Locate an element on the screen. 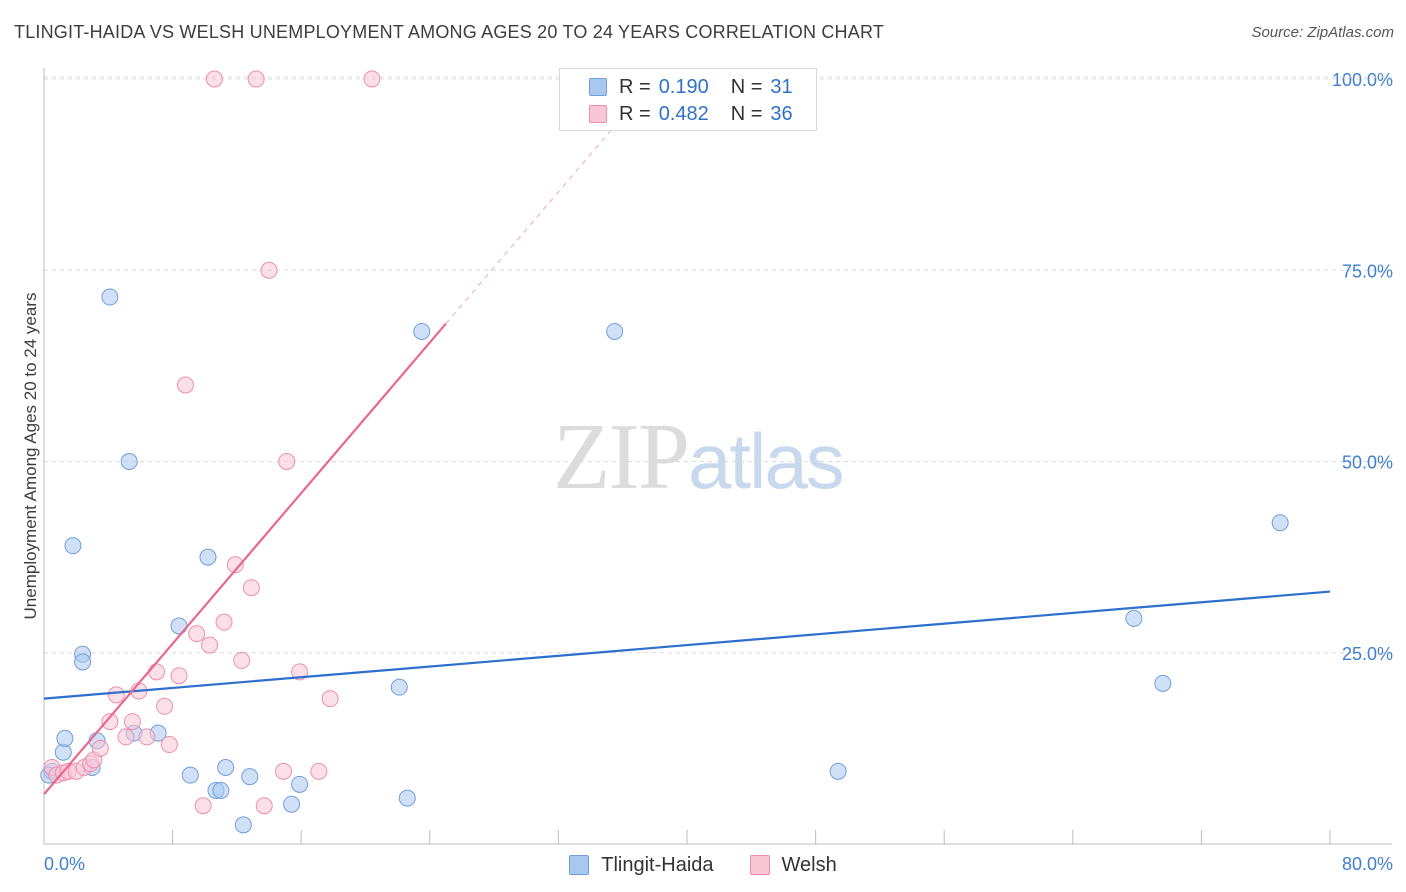 Image resolution: width=1406 pixels, height=892 pixels. series-legend: Tlingit-Haida Welsh is located at coordinates (703, 865).